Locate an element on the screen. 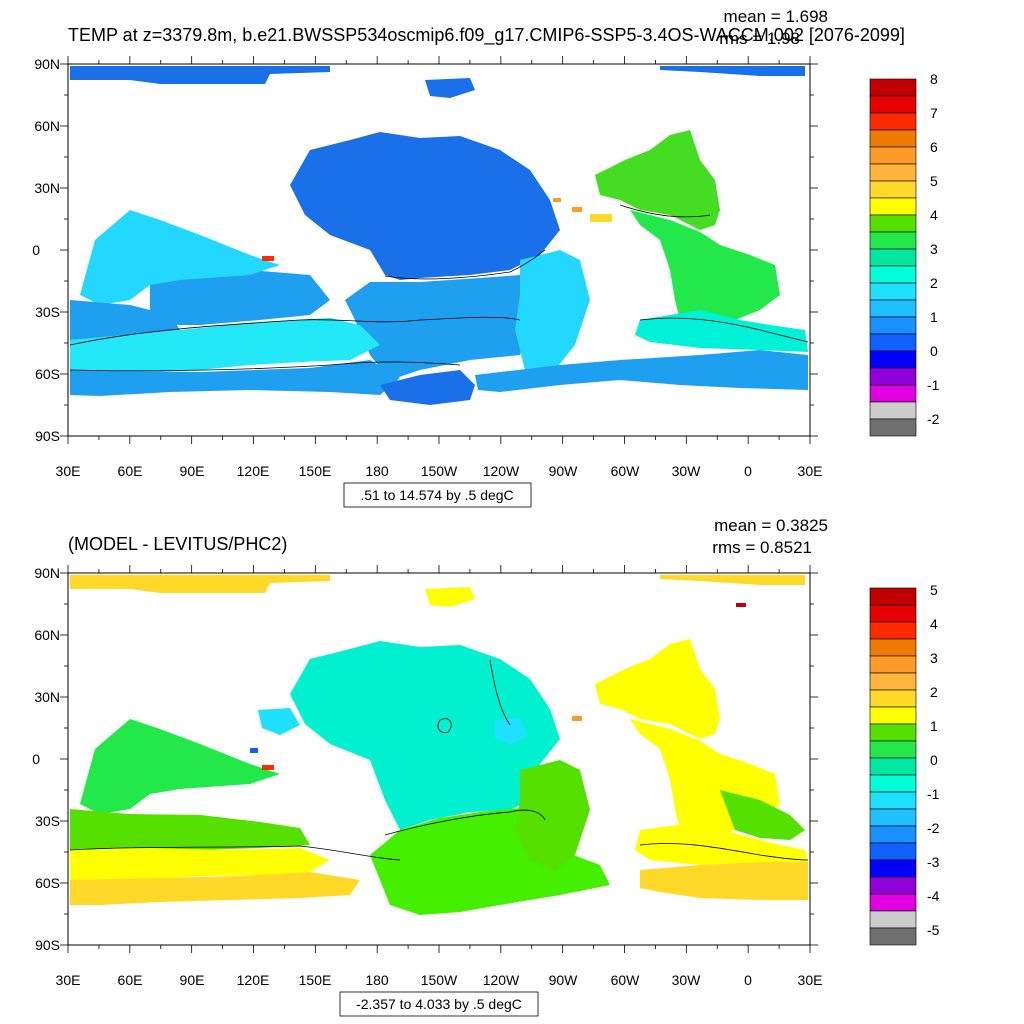 This screenshot has height=1024, width=1024. lat-label: 60S is located at coordinates (47, 883).